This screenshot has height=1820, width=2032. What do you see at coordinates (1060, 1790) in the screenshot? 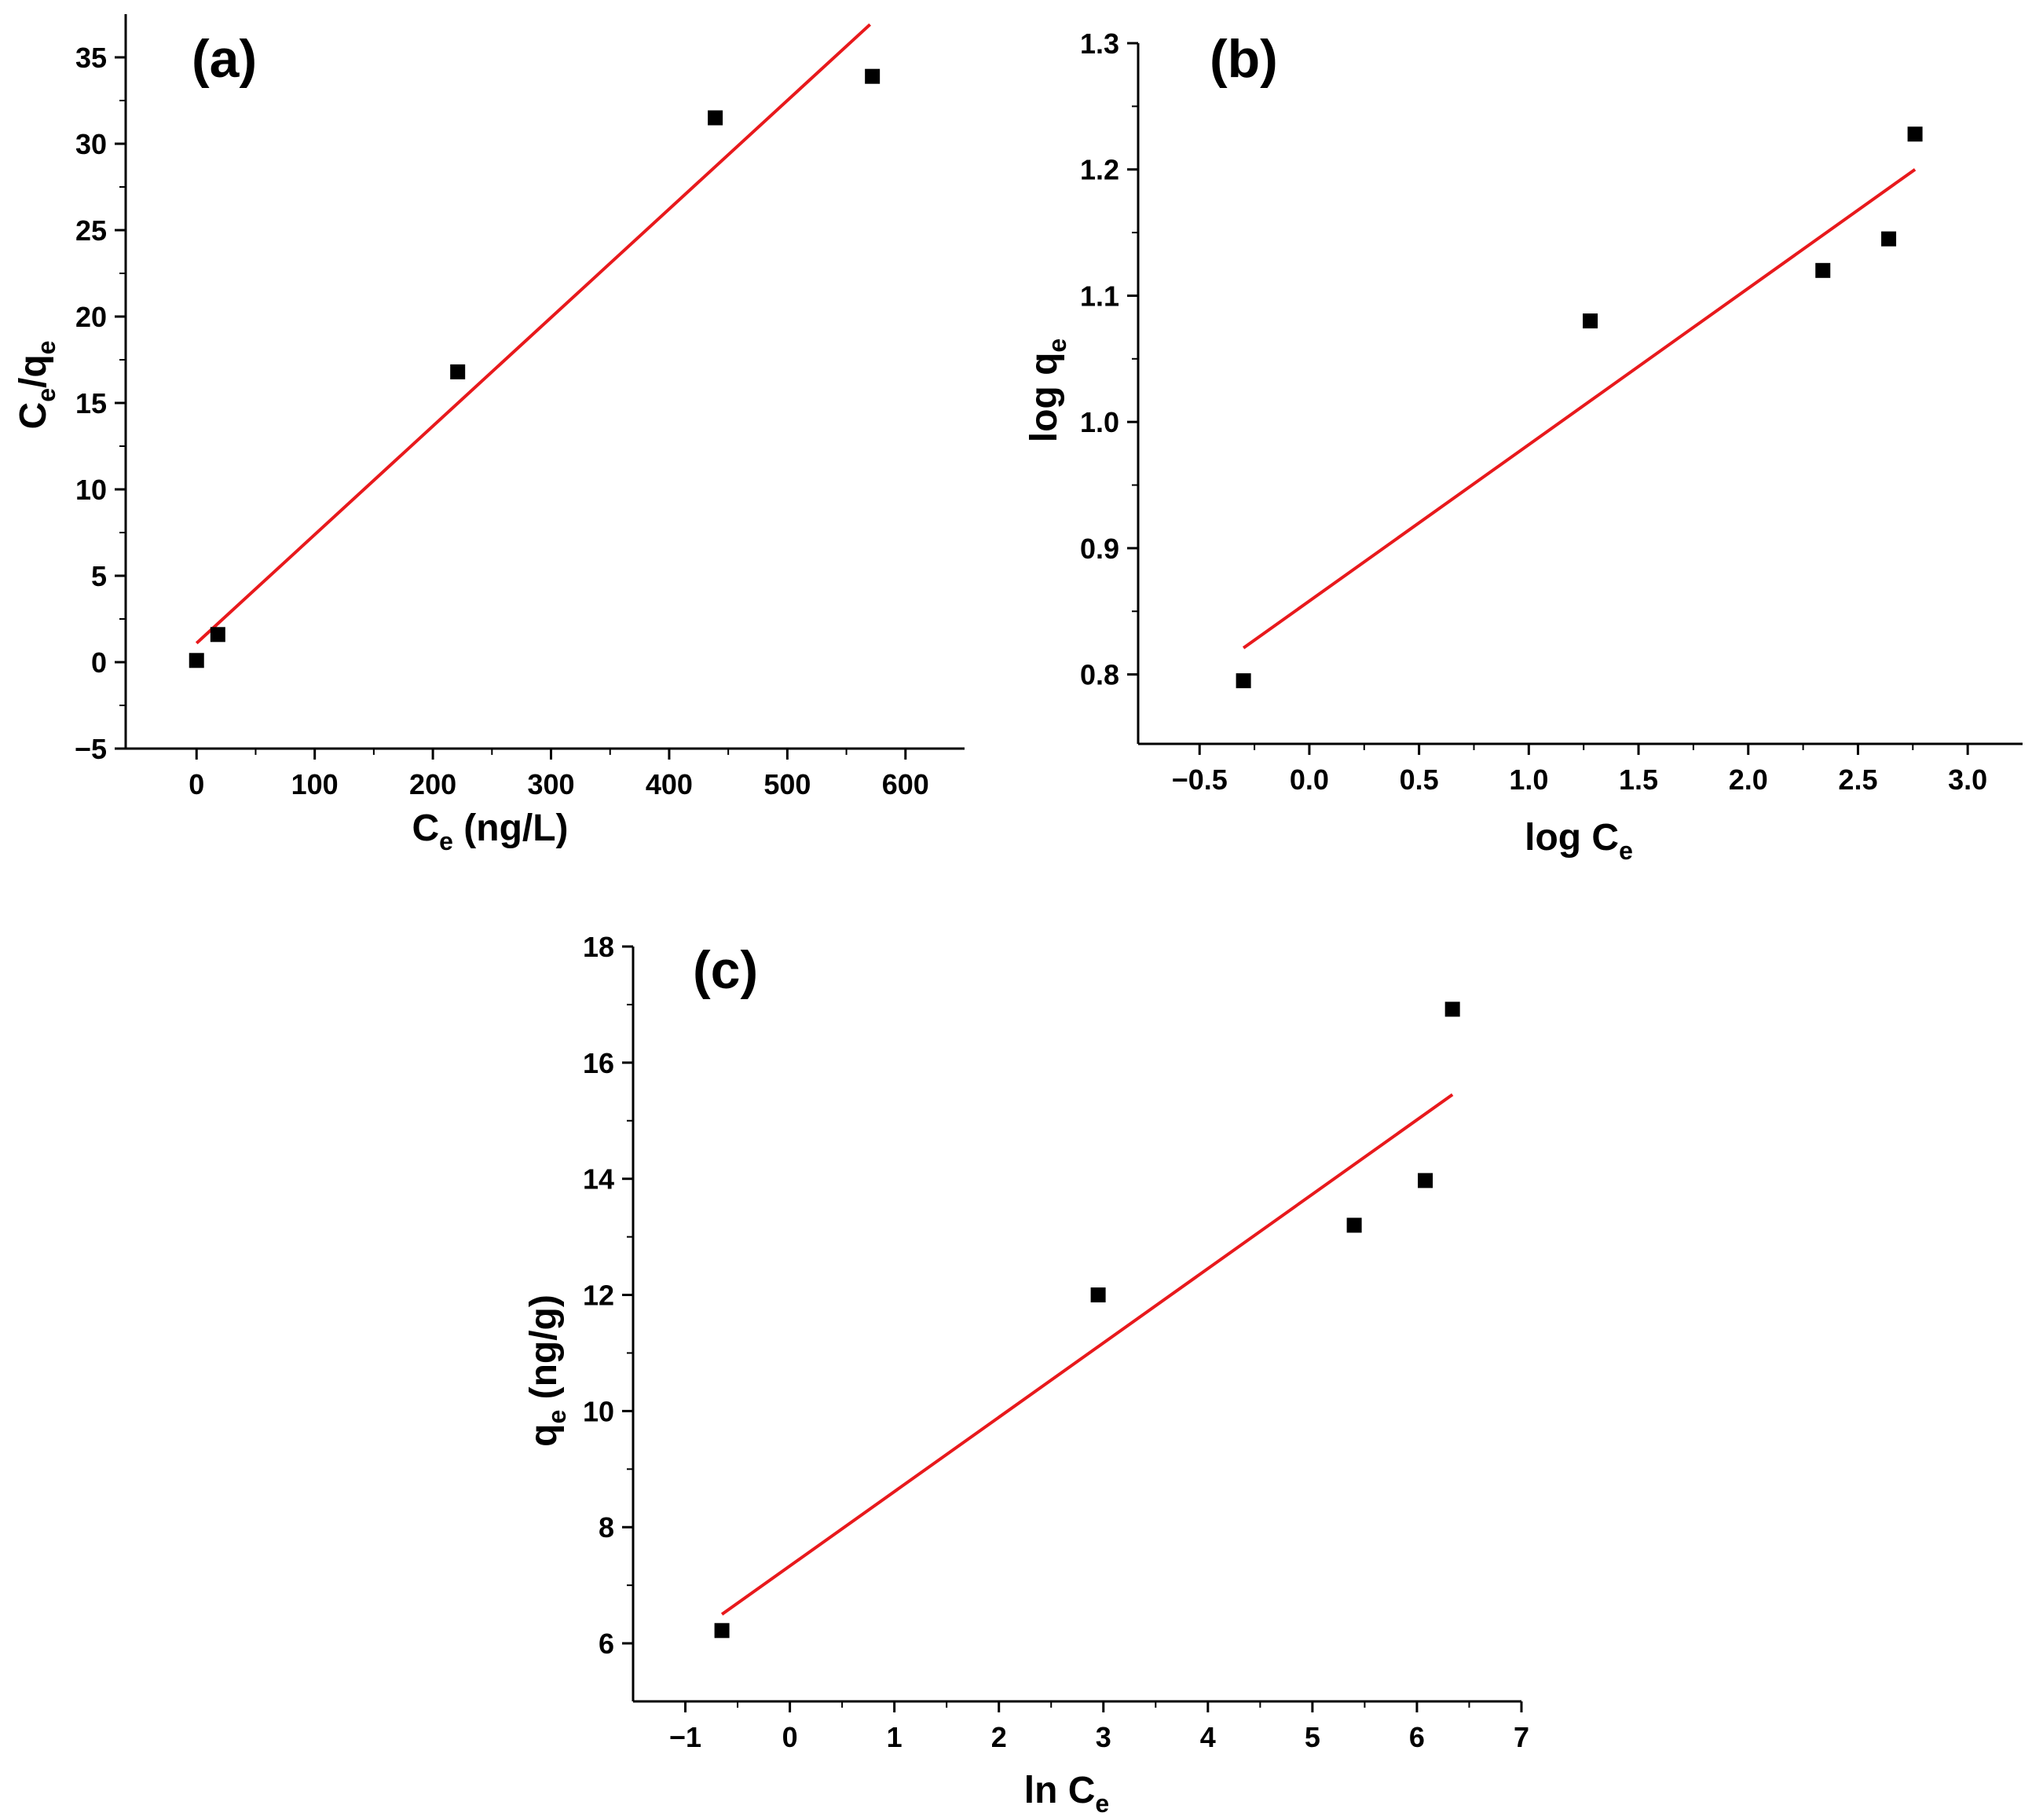
I see `panel-c-xlabel-base: ln C` at bounding box center [1060, 1790].